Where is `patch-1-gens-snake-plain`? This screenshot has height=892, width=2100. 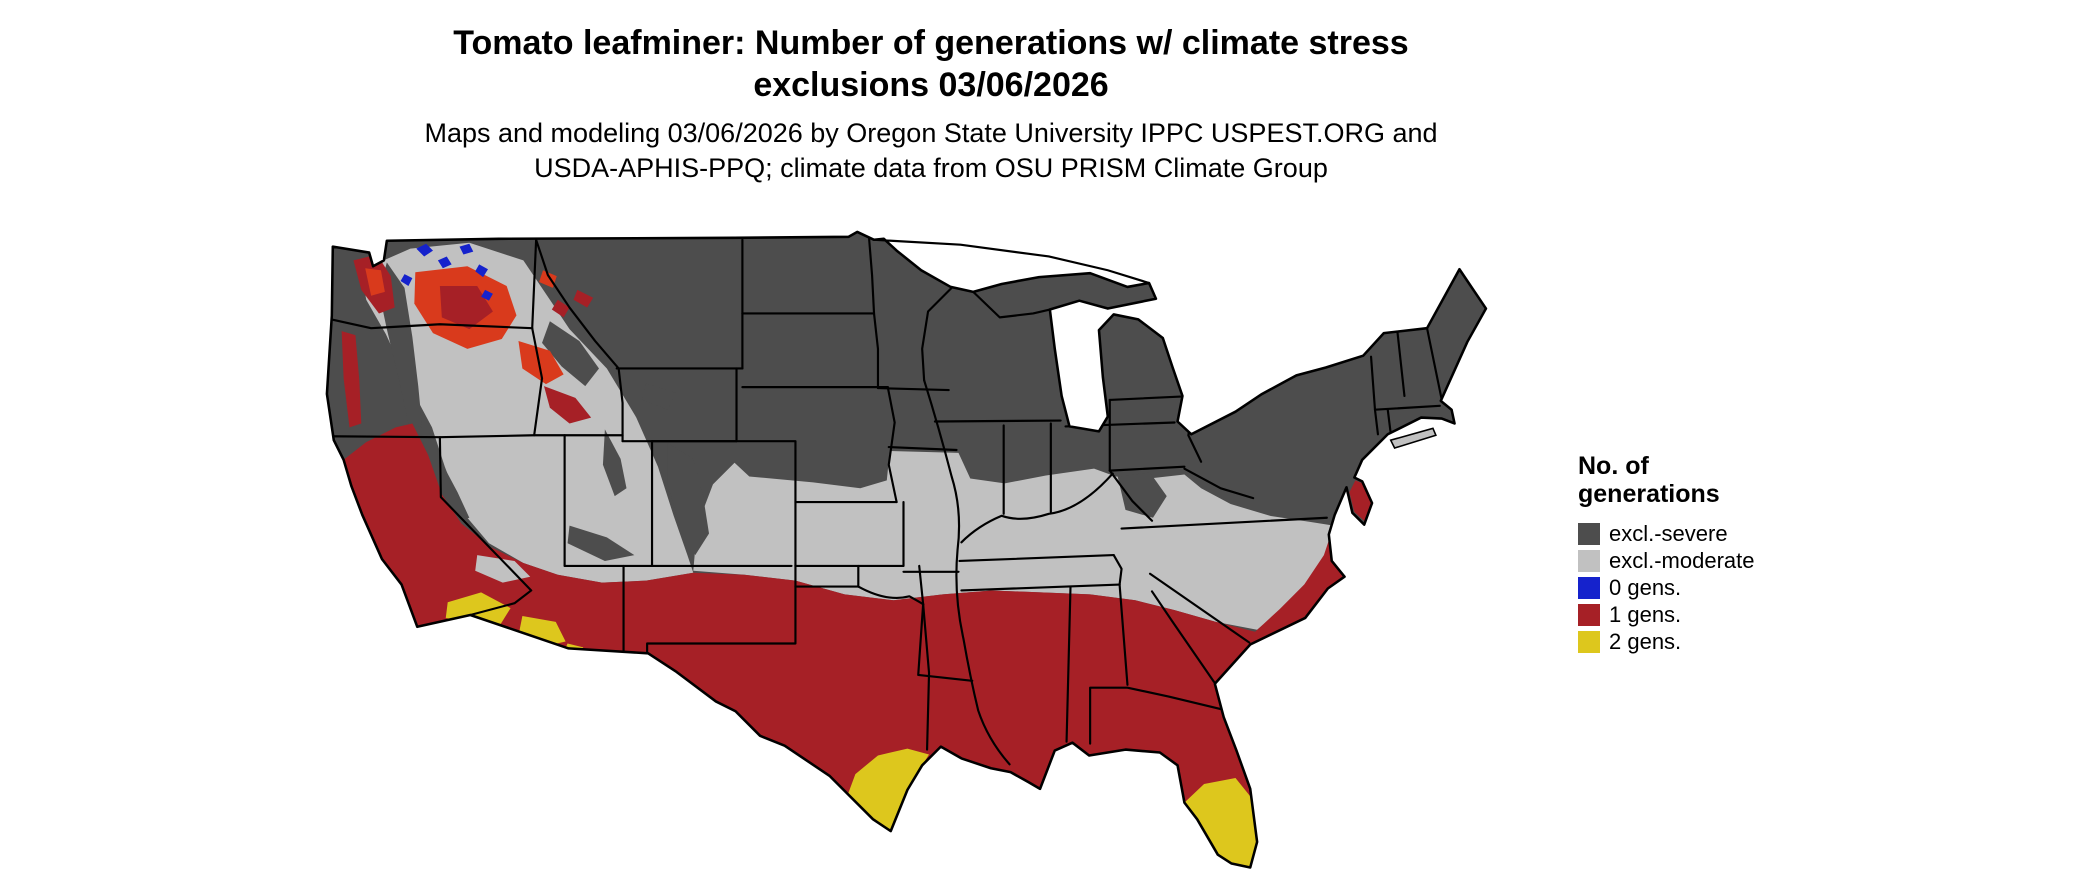
patch-1-gens-snake-plain is located at coordinates (567, 405).